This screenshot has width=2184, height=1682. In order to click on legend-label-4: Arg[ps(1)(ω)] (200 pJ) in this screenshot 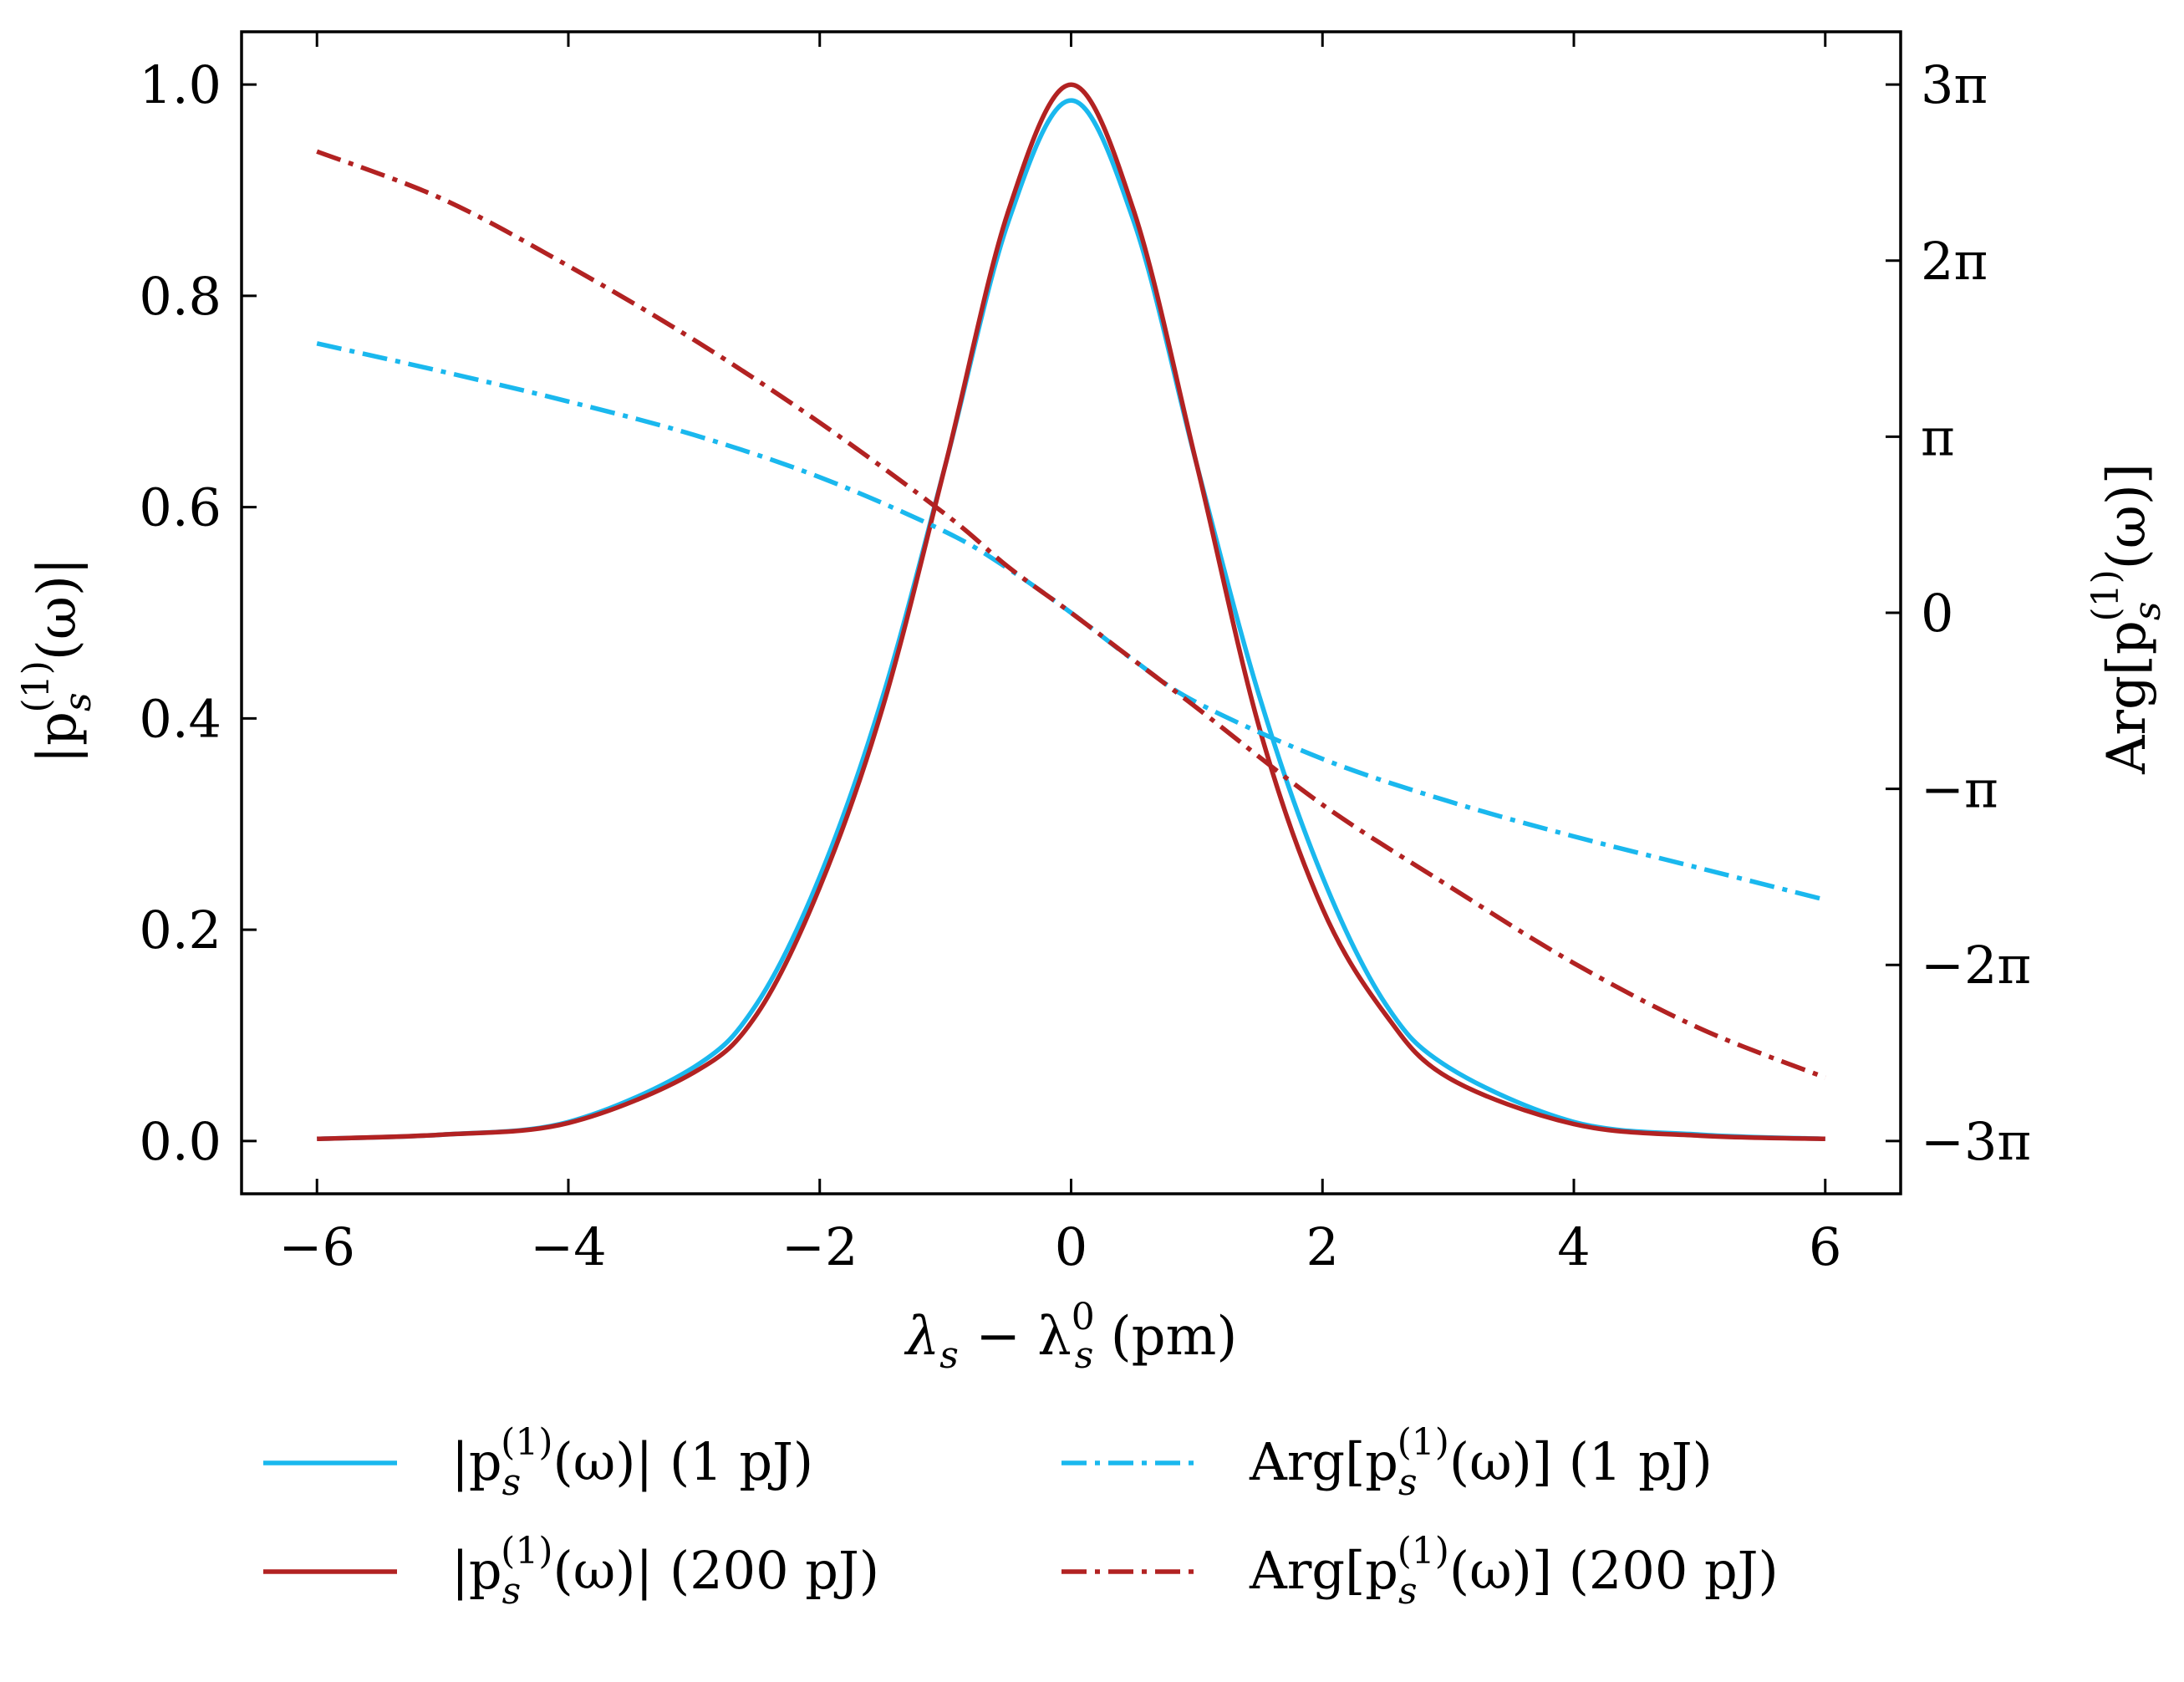, I will do `click(1514, 1571)`.